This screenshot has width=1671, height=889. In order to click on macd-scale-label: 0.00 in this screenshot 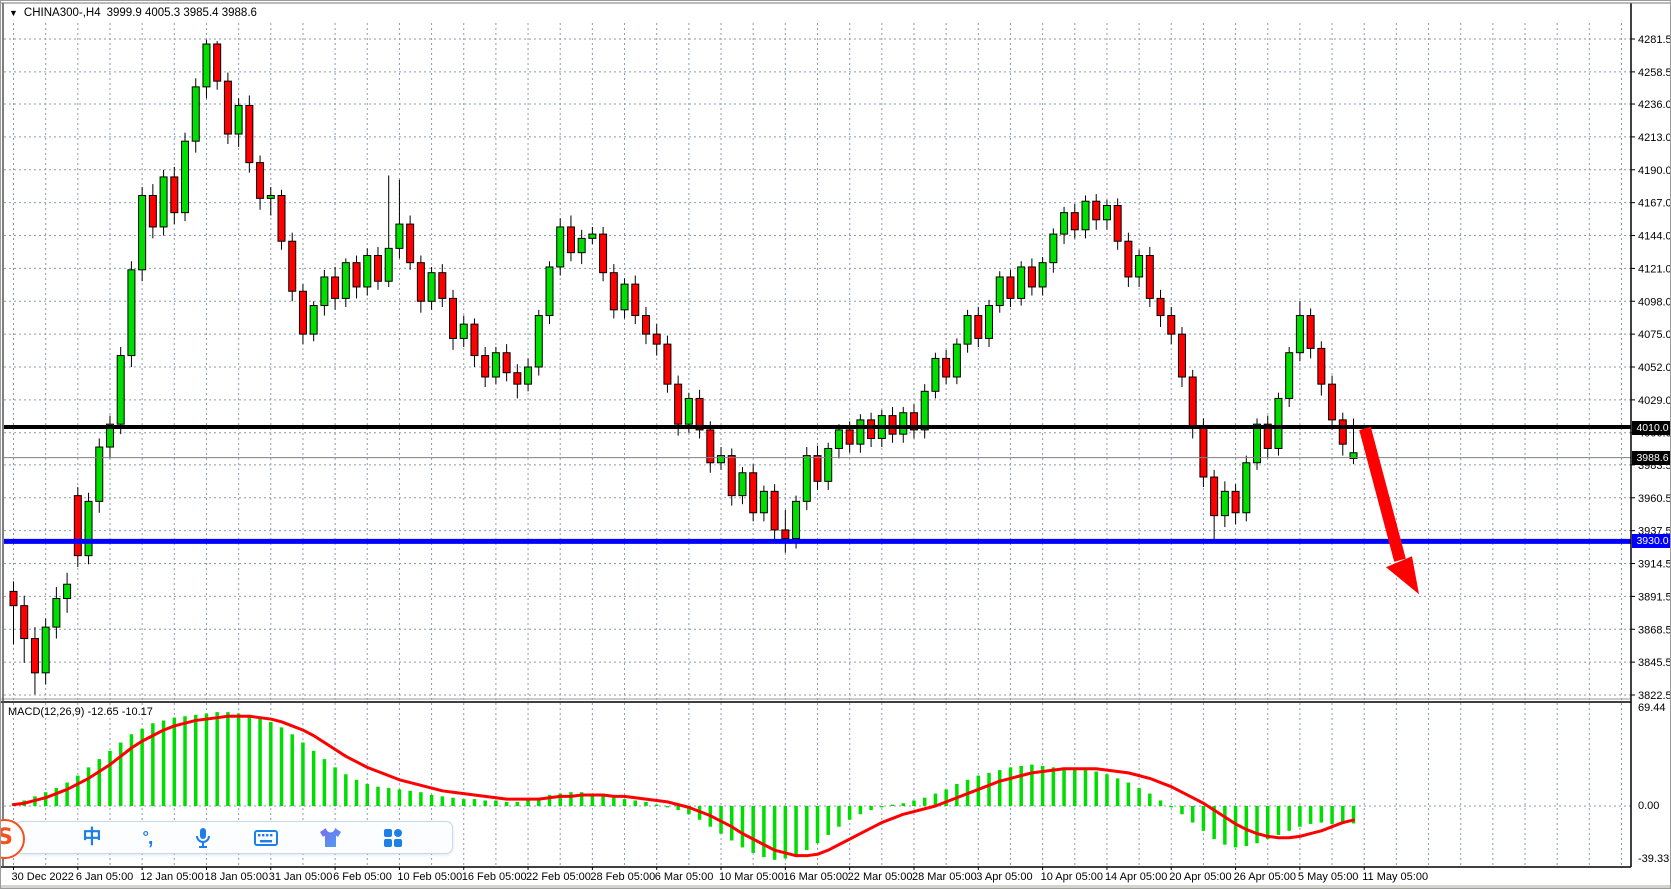, I will do `click(1648, 806)`.